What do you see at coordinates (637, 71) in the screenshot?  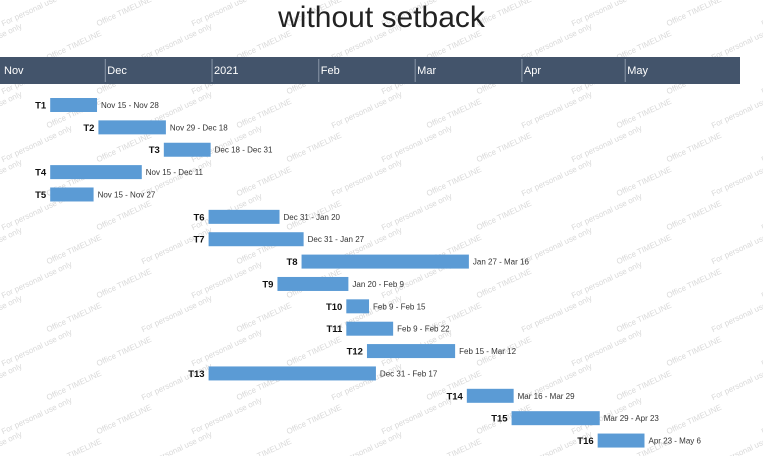 I see `timescale-label-may: May` at bounding box center [637, 71].